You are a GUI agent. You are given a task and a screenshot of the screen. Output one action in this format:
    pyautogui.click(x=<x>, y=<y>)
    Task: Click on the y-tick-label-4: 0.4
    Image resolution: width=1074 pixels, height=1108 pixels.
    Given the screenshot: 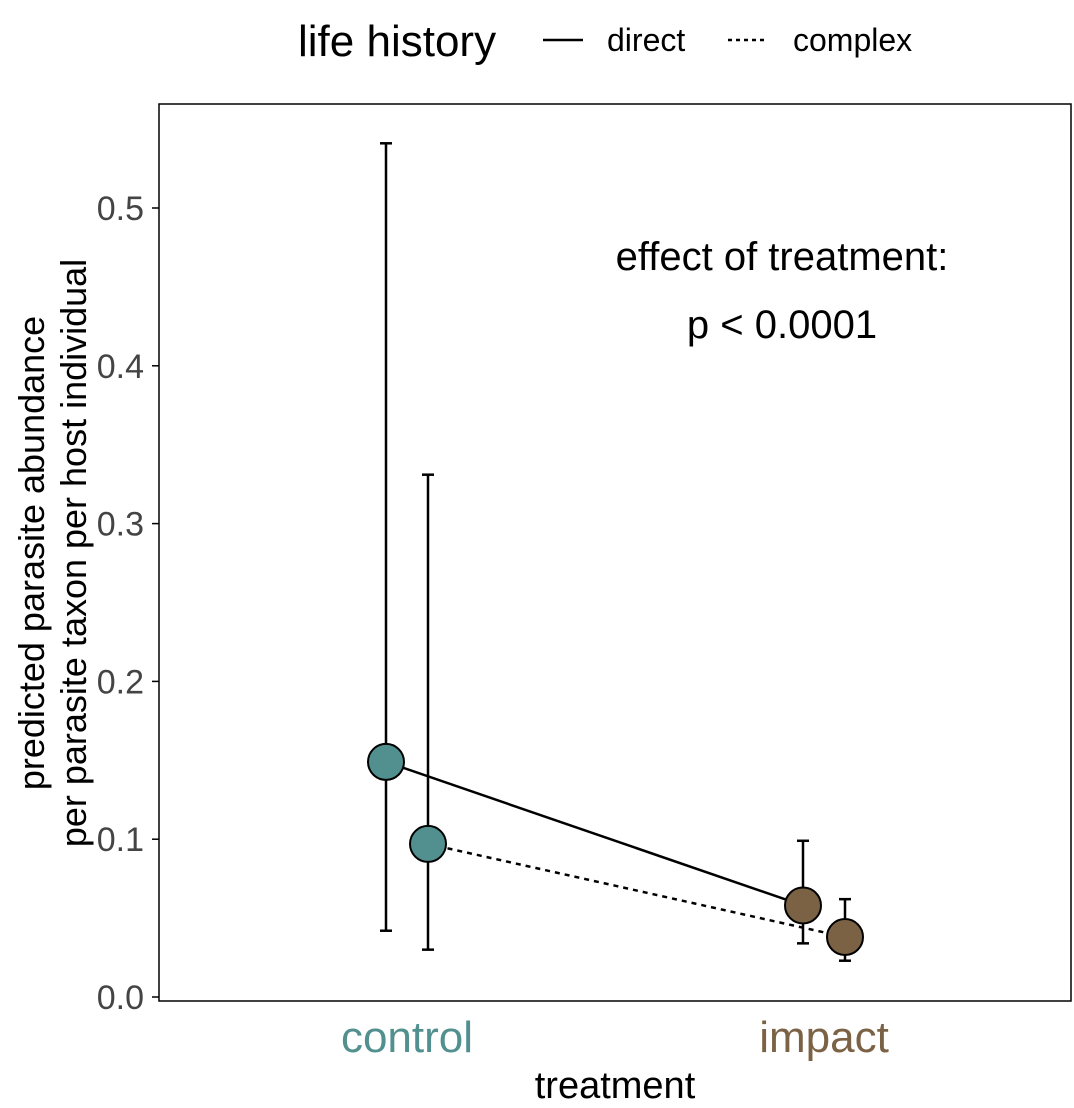 What is the action you would take?
    pyautogui.click(x=120, y=367)
    